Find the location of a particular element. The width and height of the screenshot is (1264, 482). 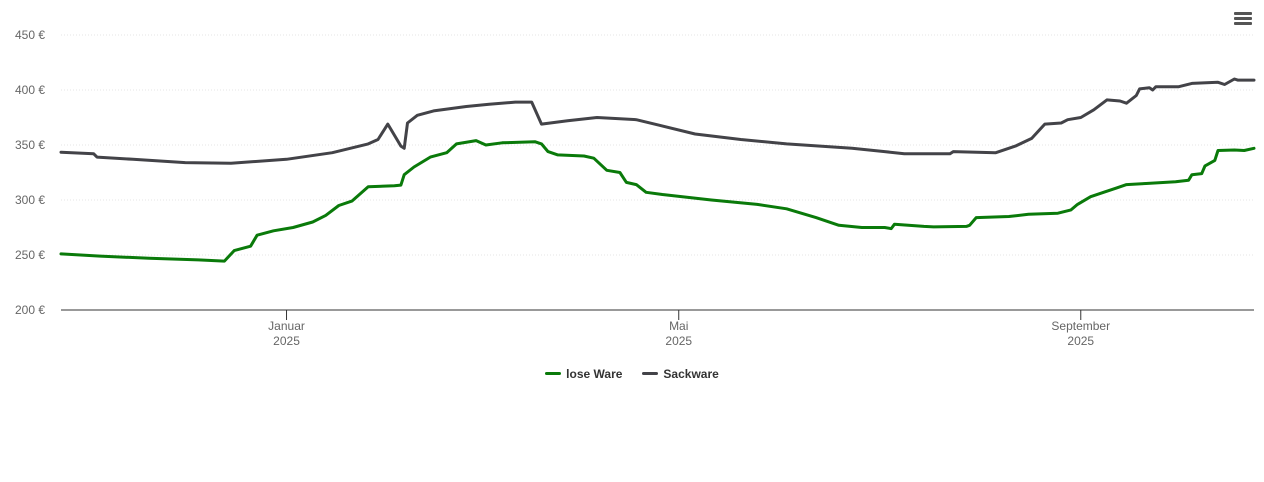

x-tick-label-month: Januar is located at coordinates (286, 326).